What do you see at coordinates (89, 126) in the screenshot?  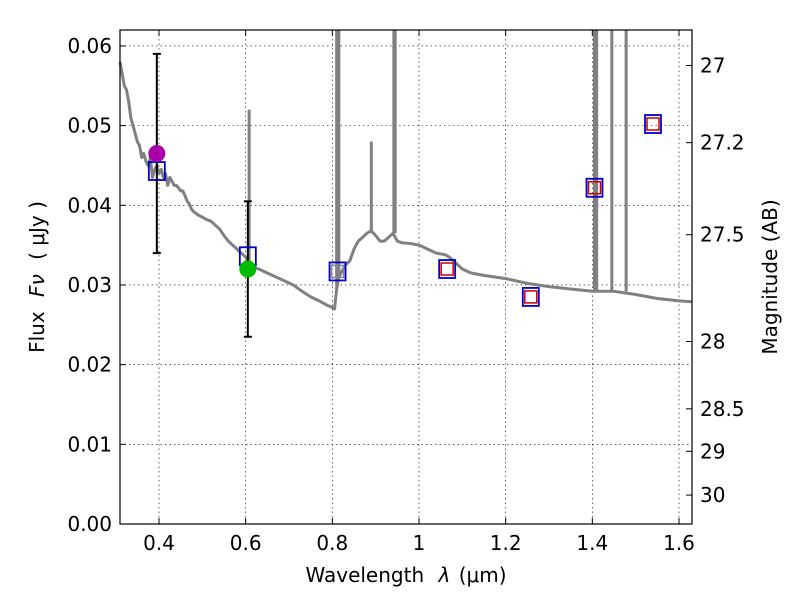 I see `y-tick-label: 0.05` at bounding box center [89, 126].